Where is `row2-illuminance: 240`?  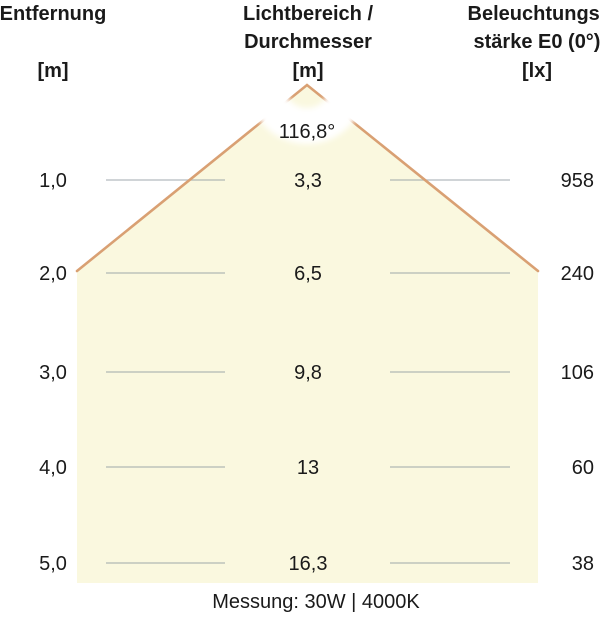
row2-illuminance: 240 is located at coordinates (577, 274).